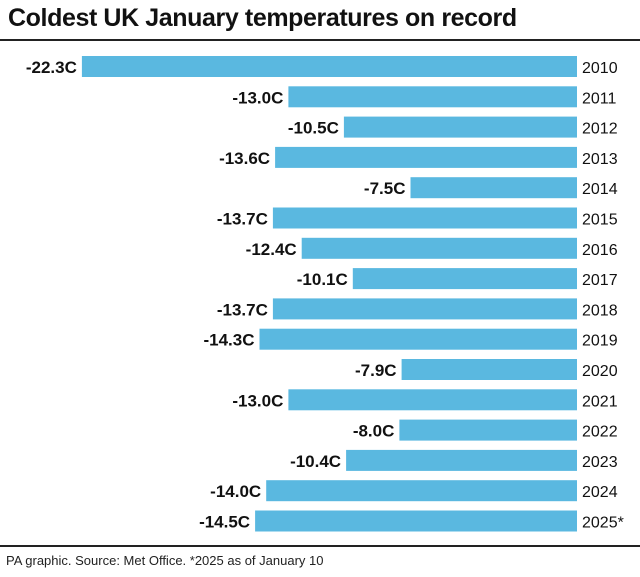  I want to click on top-rule, so click(320, 40).